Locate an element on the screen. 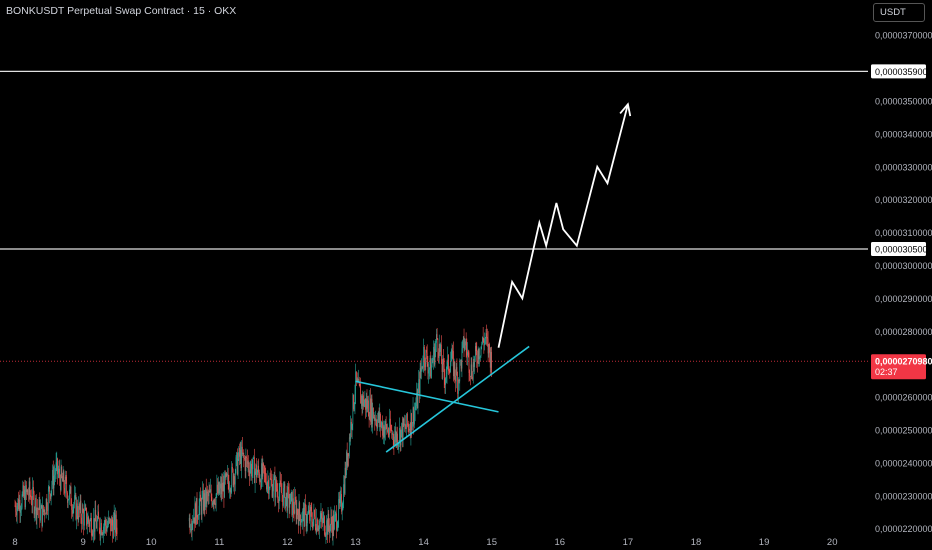 The image size is (932, 550). y-tick-label: 0,0000310000 is located at coordinates (903, 233).